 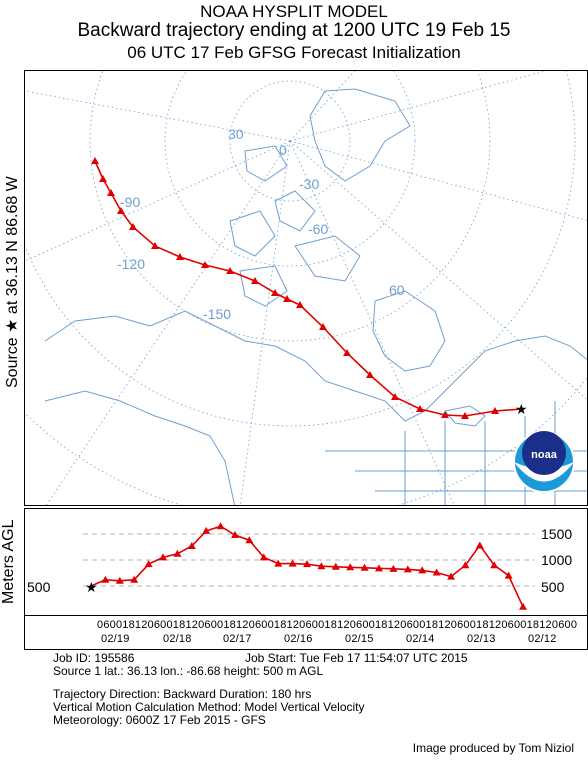 I want to click on grid-label-minus90: -90, so click(x=130, y=202).